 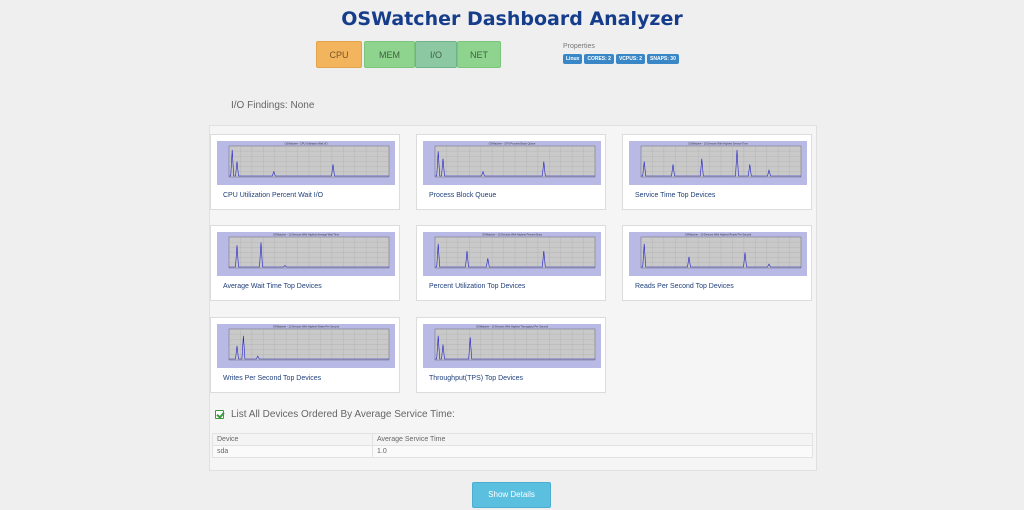 I want to click on chart-caption: Process Block Queue, so click(x=463, y=195).